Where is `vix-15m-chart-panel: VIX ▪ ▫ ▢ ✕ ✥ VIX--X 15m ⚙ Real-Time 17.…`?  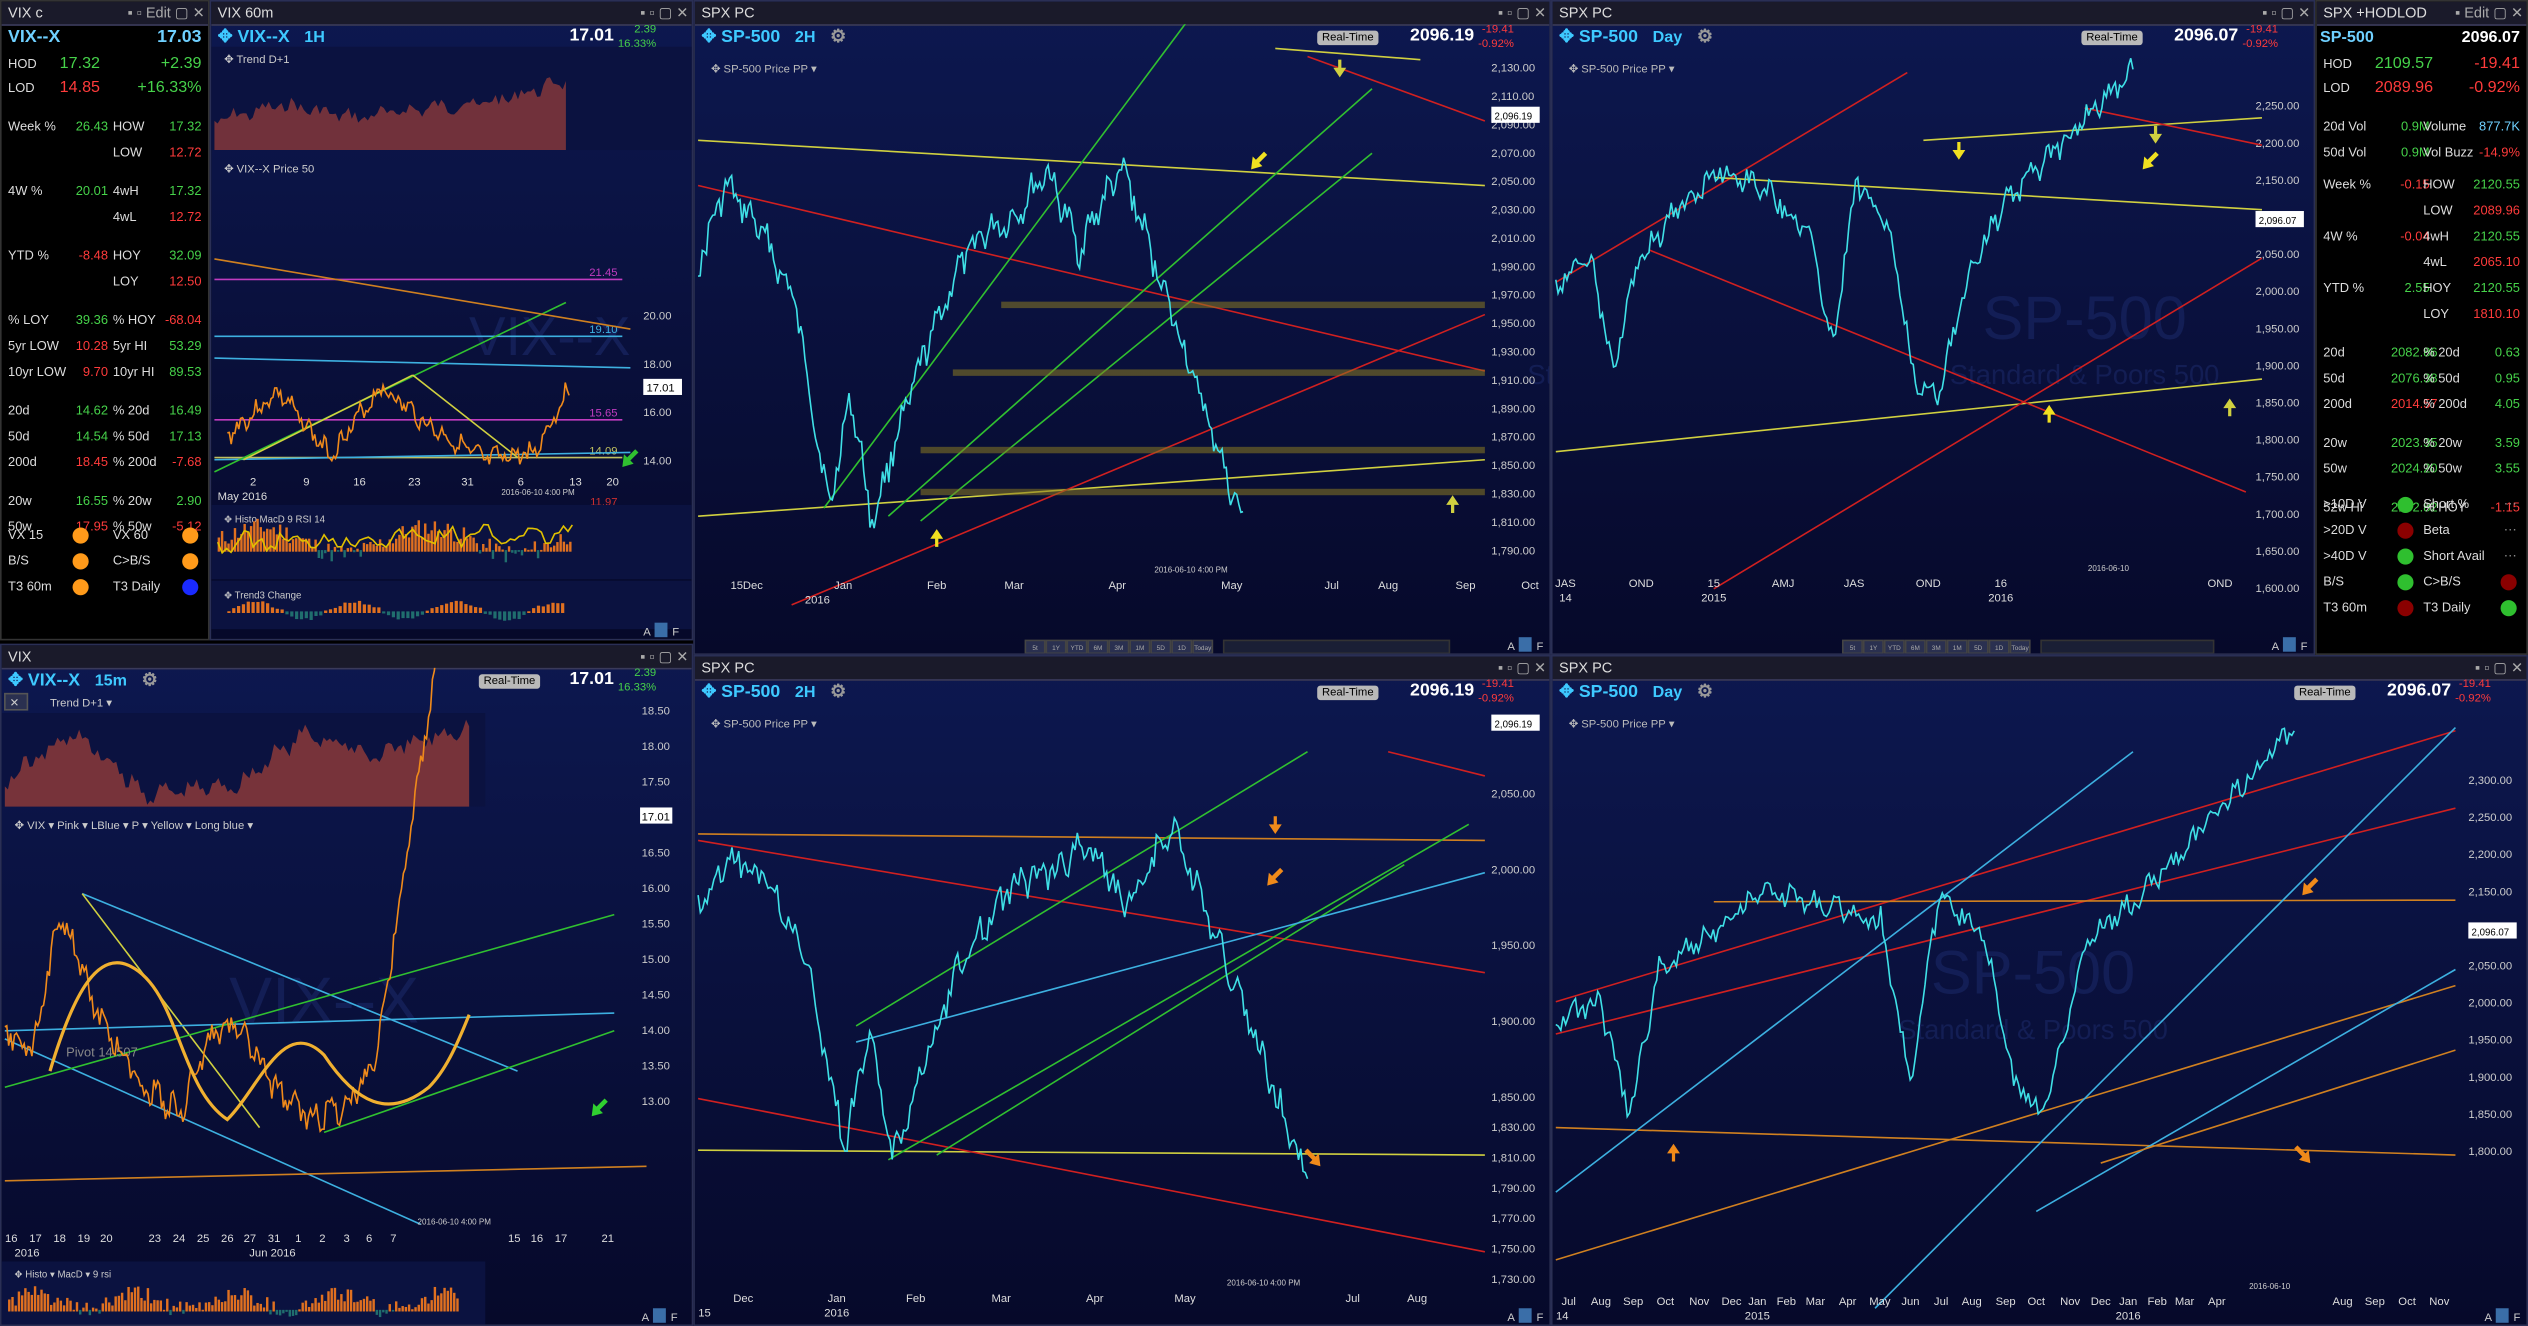 vix-15m-chart-panel: VIX ▪ ▫ ▢ ✕ ✥ VIX--X 15m ⚙ Real-Time 17.… is located at coordinates (347, 984).